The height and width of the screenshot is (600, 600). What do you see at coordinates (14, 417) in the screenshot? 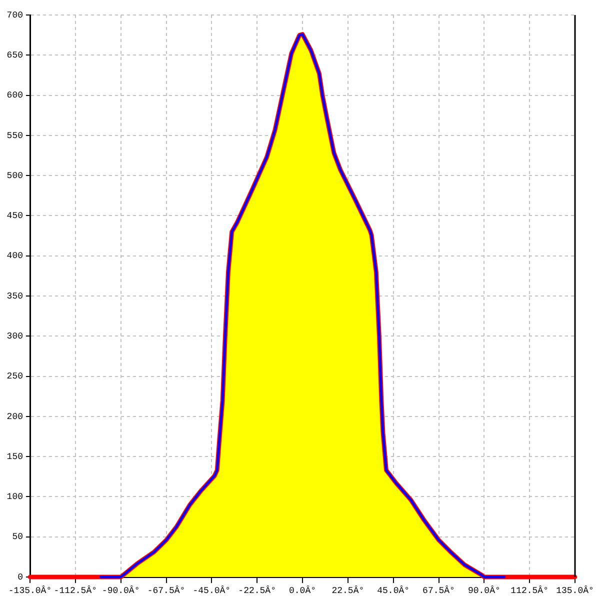
I see `y-tick-label: 200` at bounding box center [14, 417].